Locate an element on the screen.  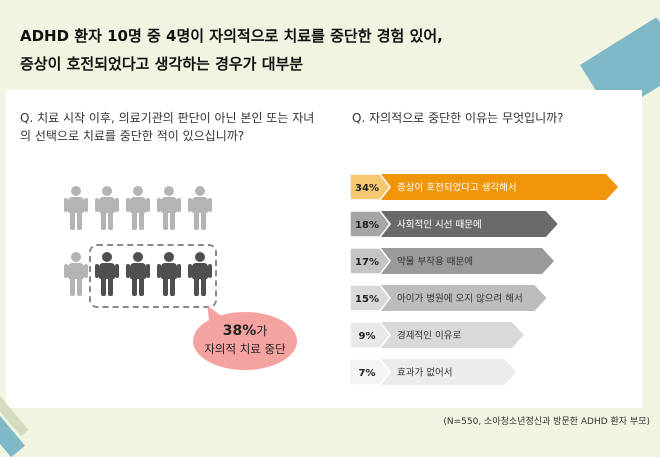
headline-line-1: ADHD 환자 10명 중 4명이 자의적으로 치료를 중단한 경험 있어, is located at coordinates (231, 36).